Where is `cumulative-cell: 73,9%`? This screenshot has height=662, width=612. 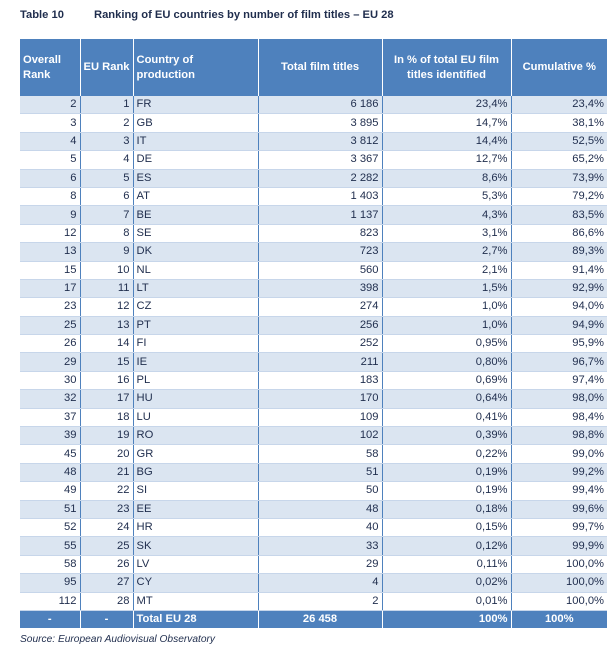
cumulative-cell: 73,9% is located at coordinates (559, 178).